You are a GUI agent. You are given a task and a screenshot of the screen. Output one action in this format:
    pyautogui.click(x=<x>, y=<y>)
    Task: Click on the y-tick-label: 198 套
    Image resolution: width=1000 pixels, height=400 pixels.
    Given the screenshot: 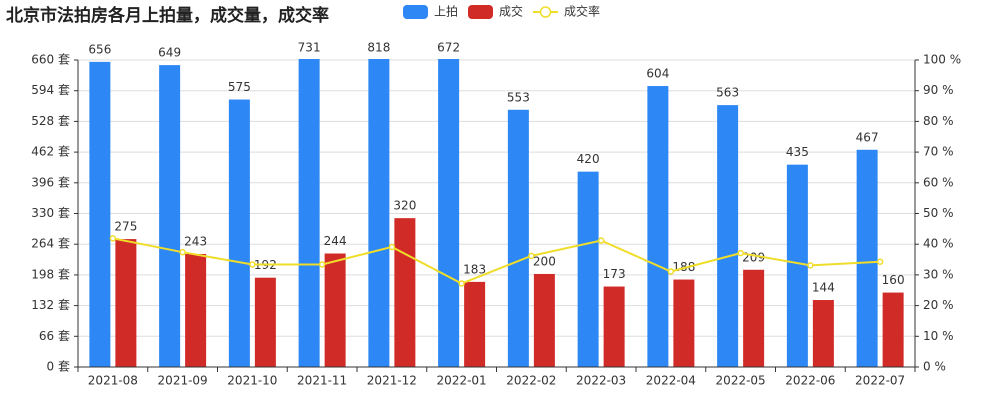 What is the action you would take?
    pyautogui.click(x=50, y=274)
    